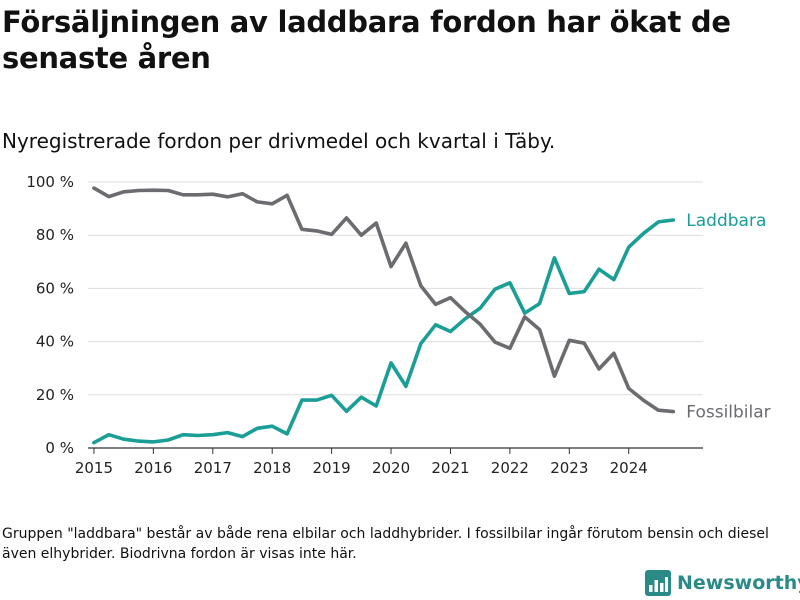  Describe the element at coordinates (569, 468) in the screenshot. I see `x-tick-label: 2023` at that location.